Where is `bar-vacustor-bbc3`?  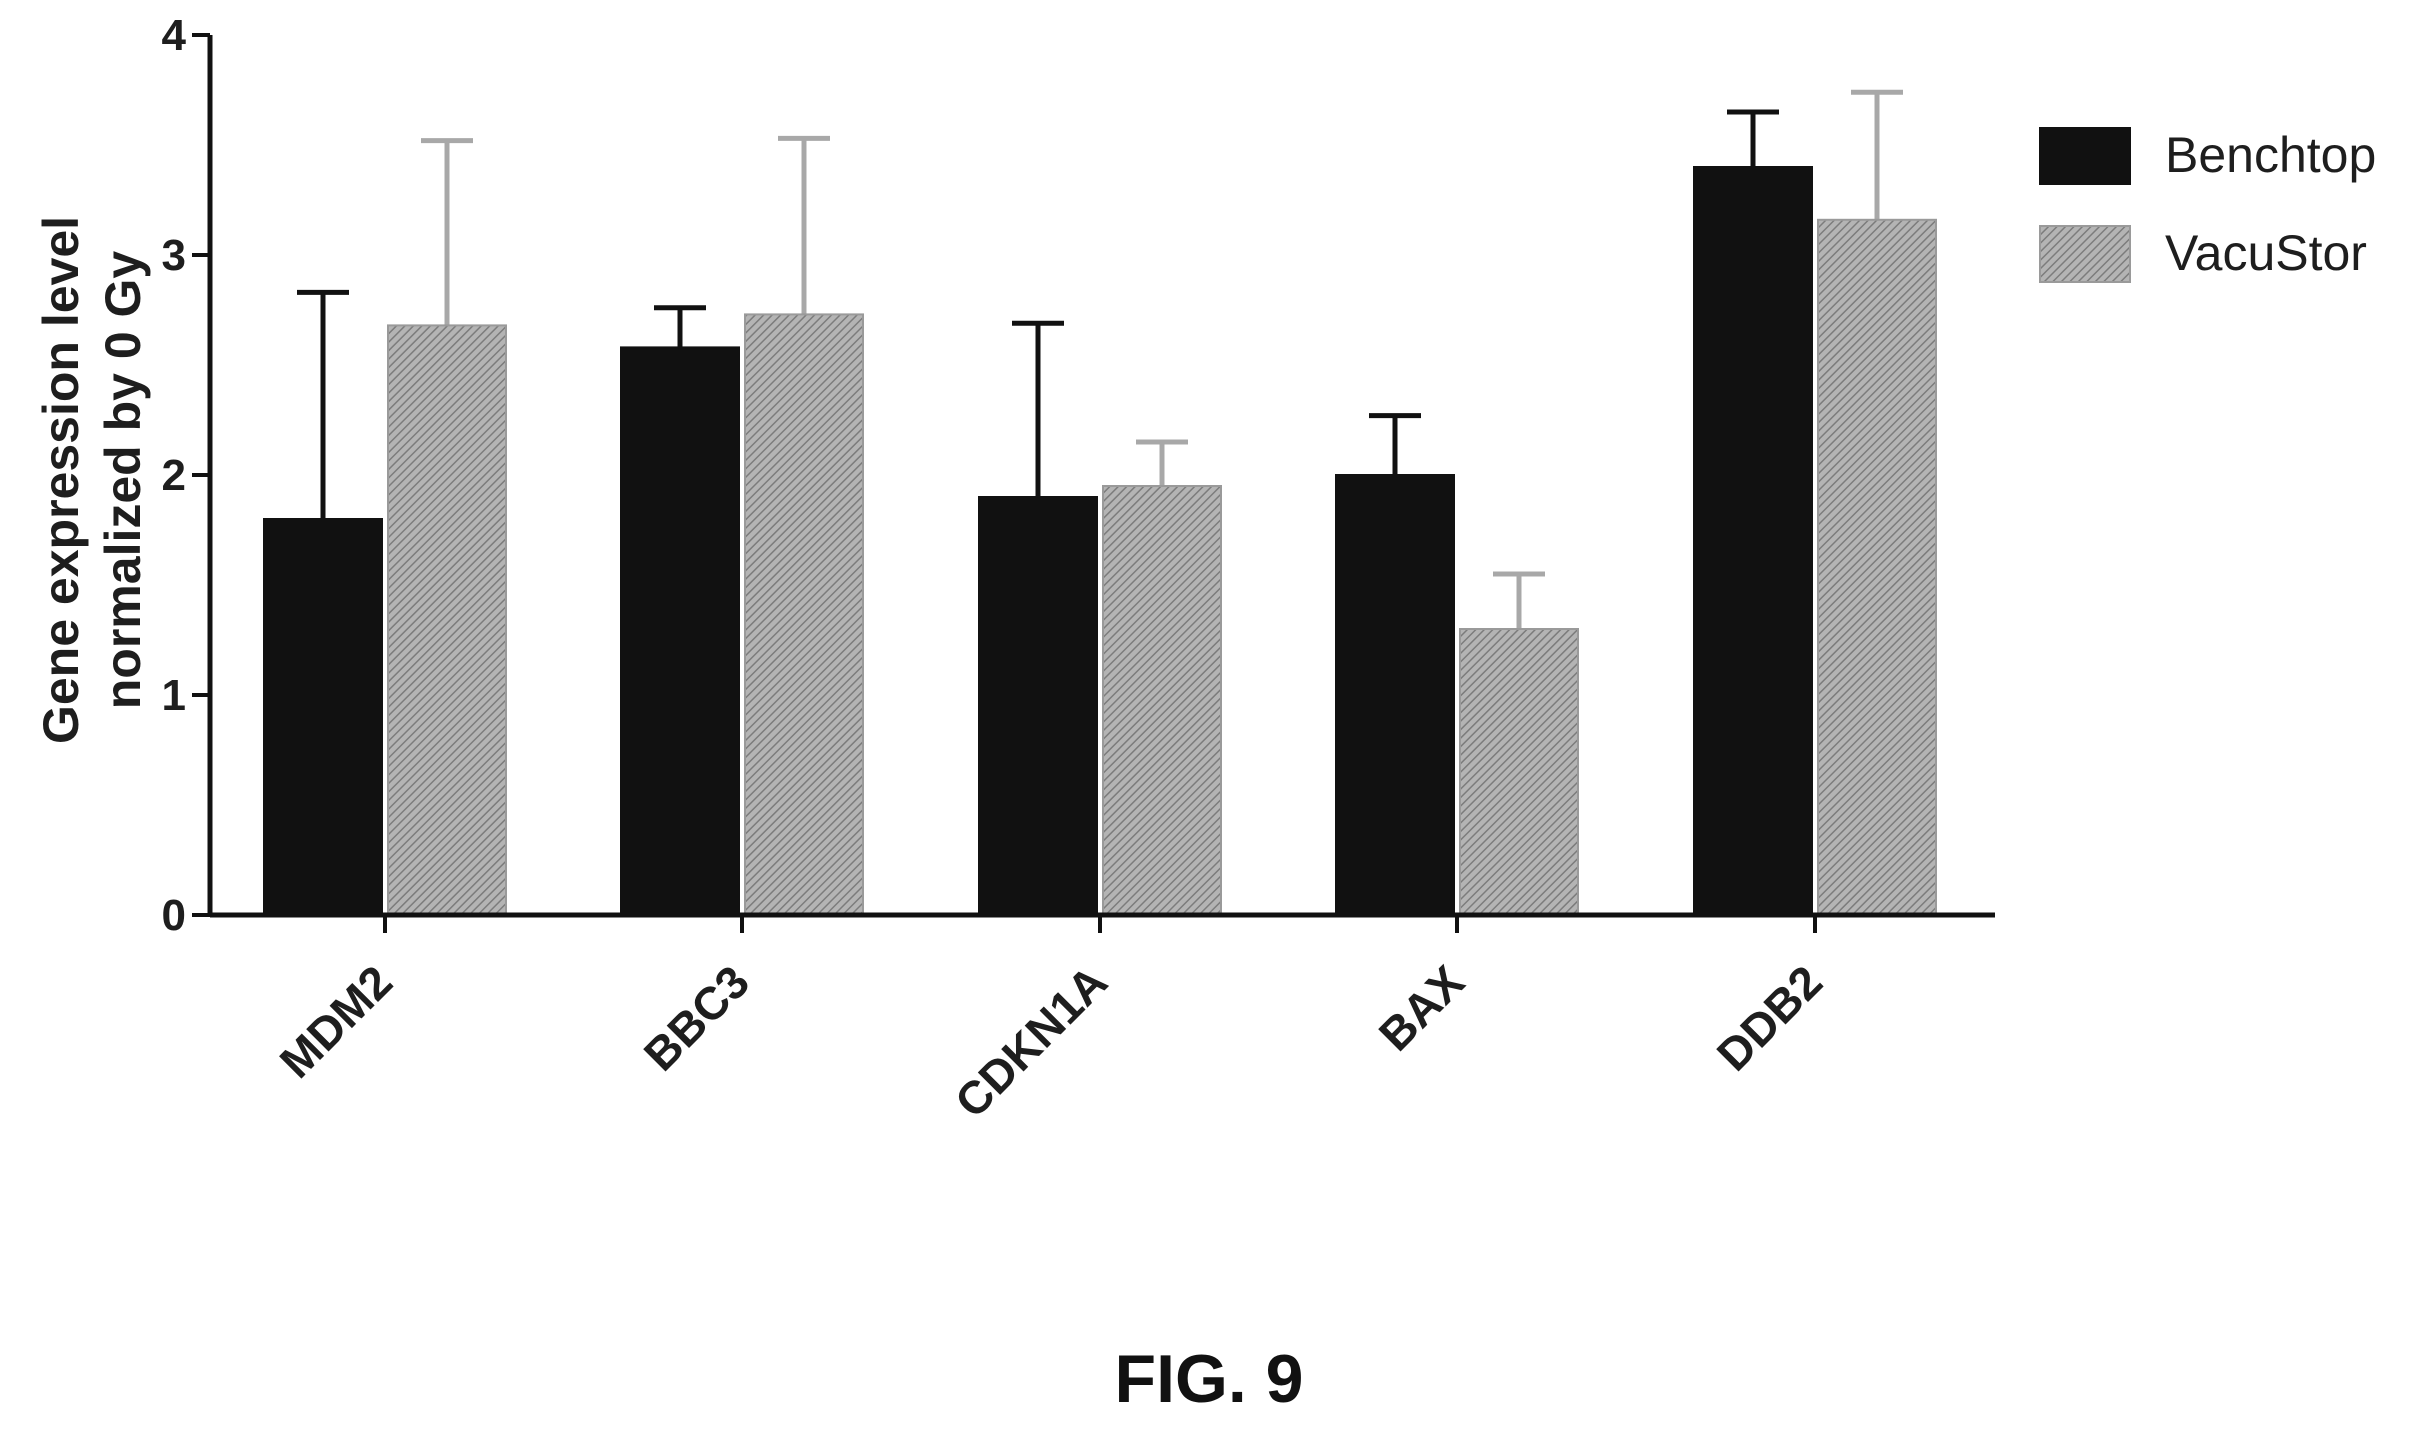 bar-vacustor-bbc3 is located at coordinates (804, 614).